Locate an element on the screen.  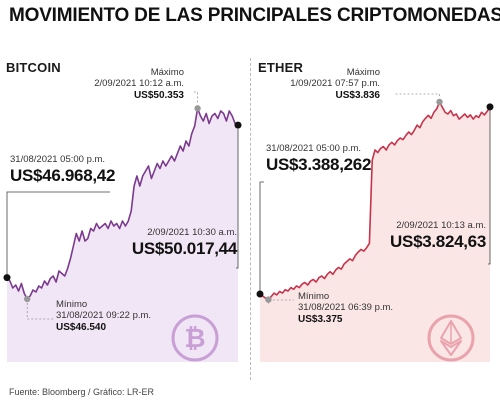
ether-label: ETHER is located at coordinates (281, 67).